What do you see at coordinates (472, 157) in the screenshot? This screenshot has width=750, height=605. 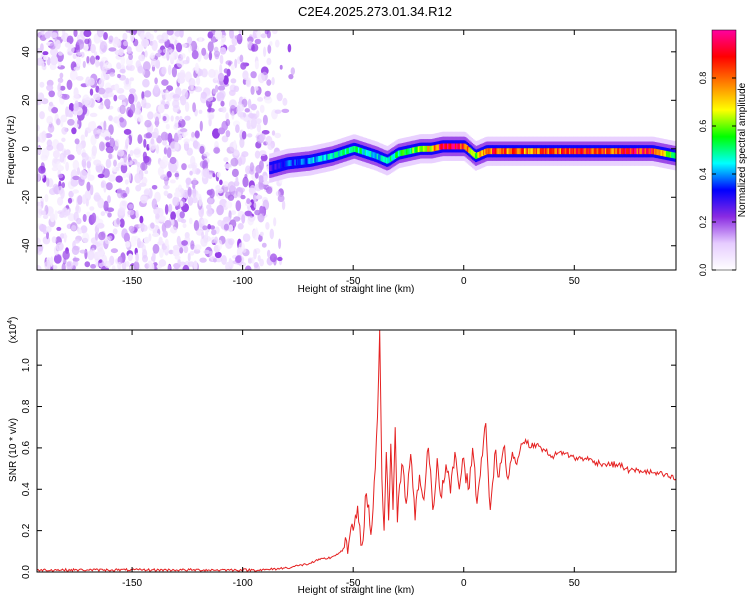 I see `spectrogram-ridge` at bounding box center [472, 157].